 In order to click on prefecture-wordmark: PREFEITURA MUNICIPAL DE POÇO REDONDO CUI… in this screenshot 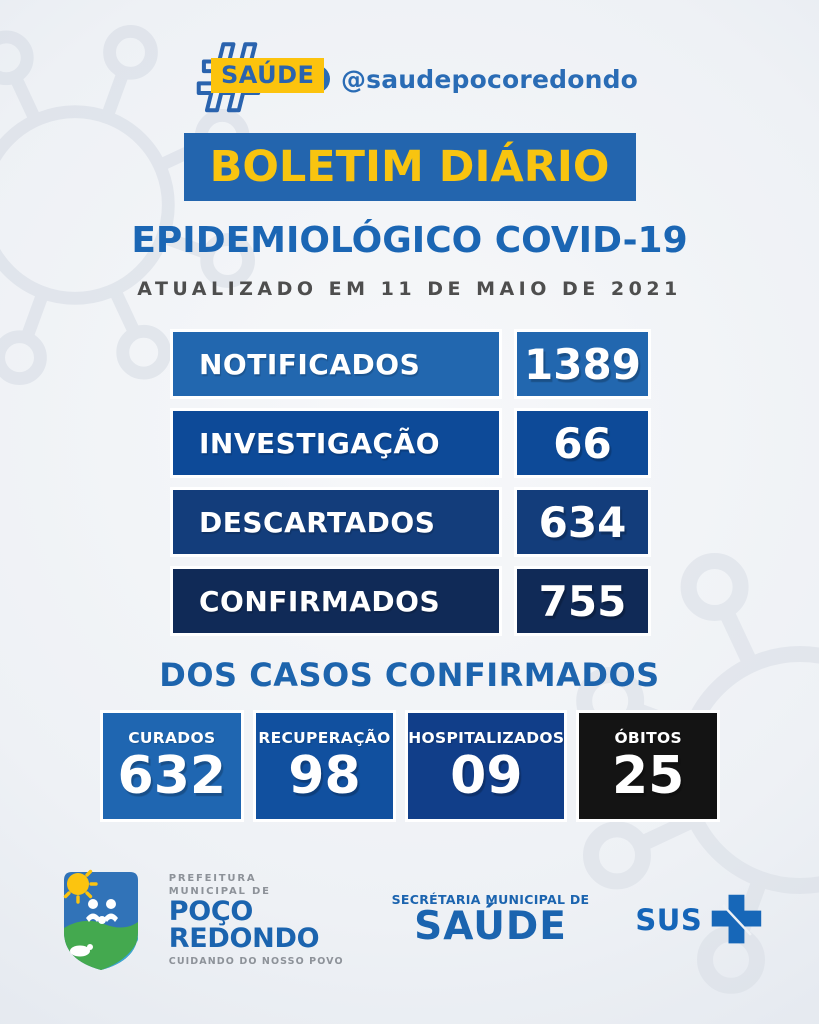, I will do `click(256, 920)`.